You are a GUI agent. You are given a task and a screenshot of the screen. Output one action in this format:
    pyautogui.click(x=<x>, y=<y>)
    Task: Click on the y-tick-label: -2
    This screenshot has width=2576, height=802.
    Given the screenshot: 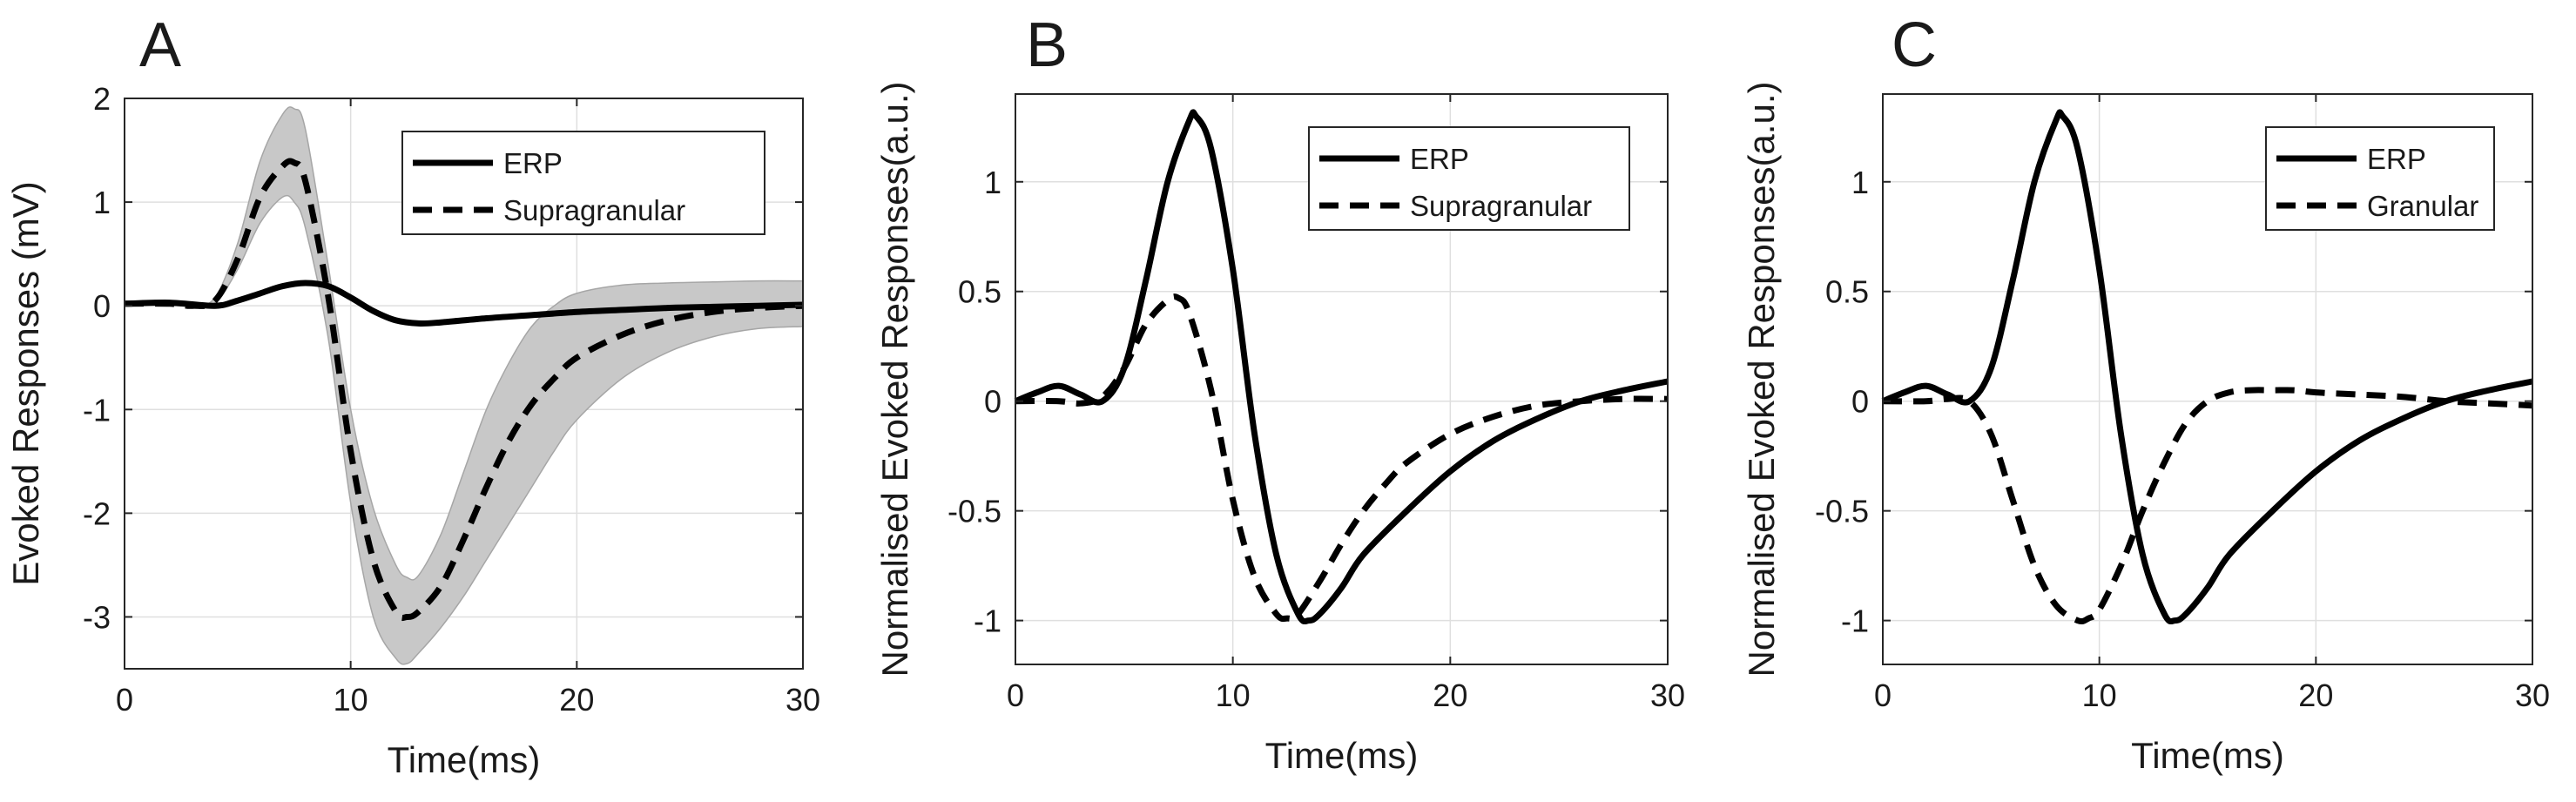 What is the action you would take?
    pyautogui.click(x=97, y=513)
    